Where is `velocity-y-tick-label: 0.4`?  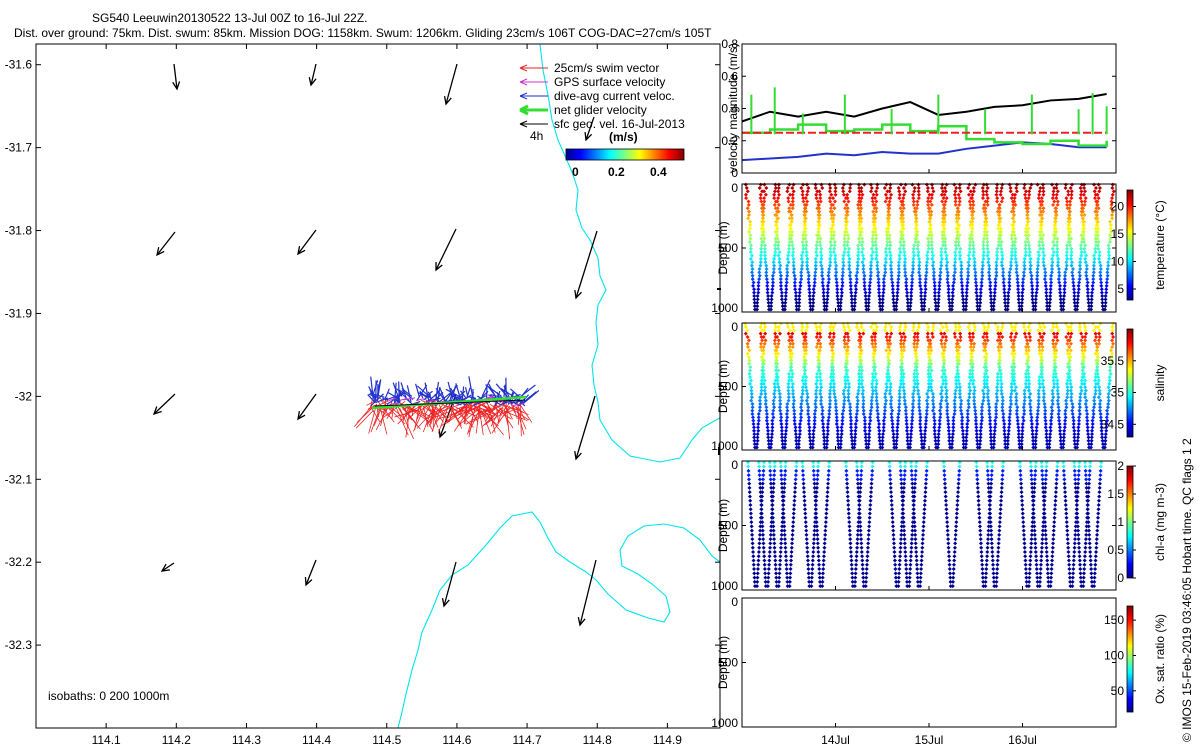 velocity-y-tick-label: 0.4 is located at coordinates (729, 109).